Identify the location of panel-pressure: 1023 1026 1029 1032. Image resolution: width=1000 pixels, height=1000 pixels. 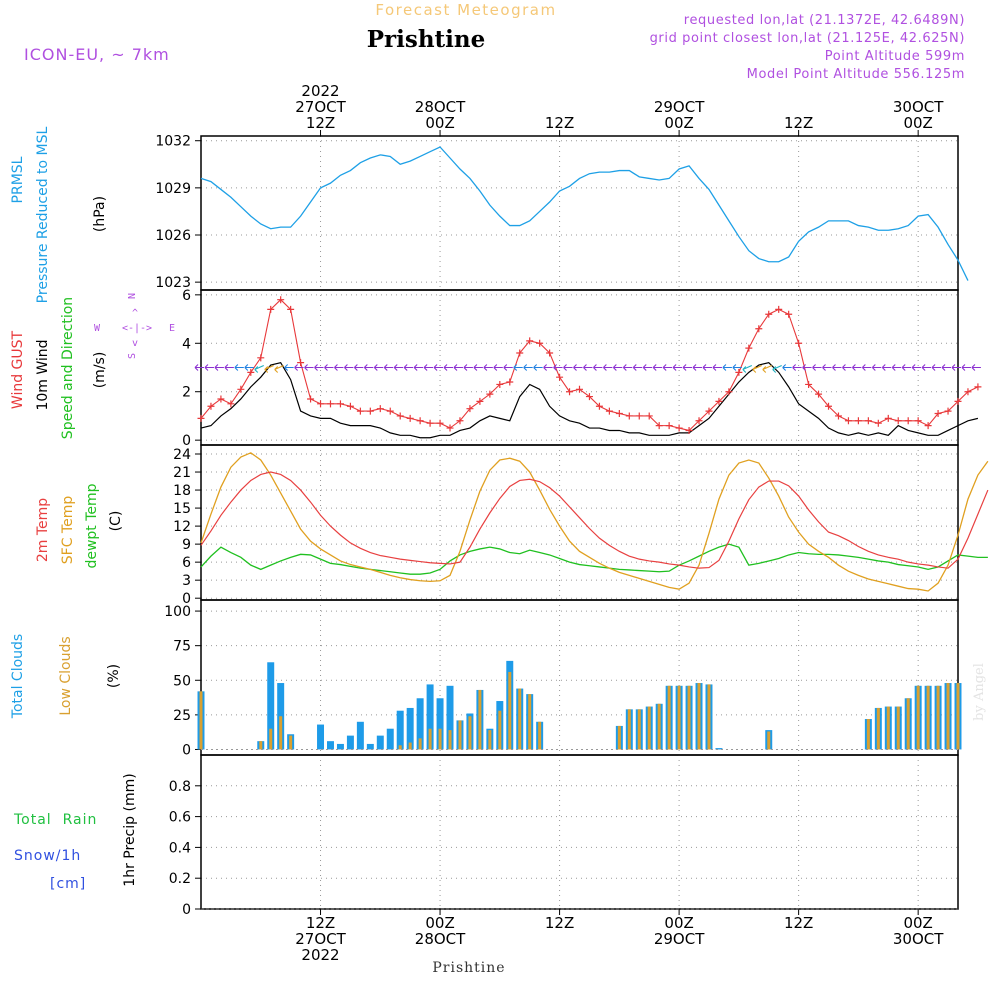
(562, 212).